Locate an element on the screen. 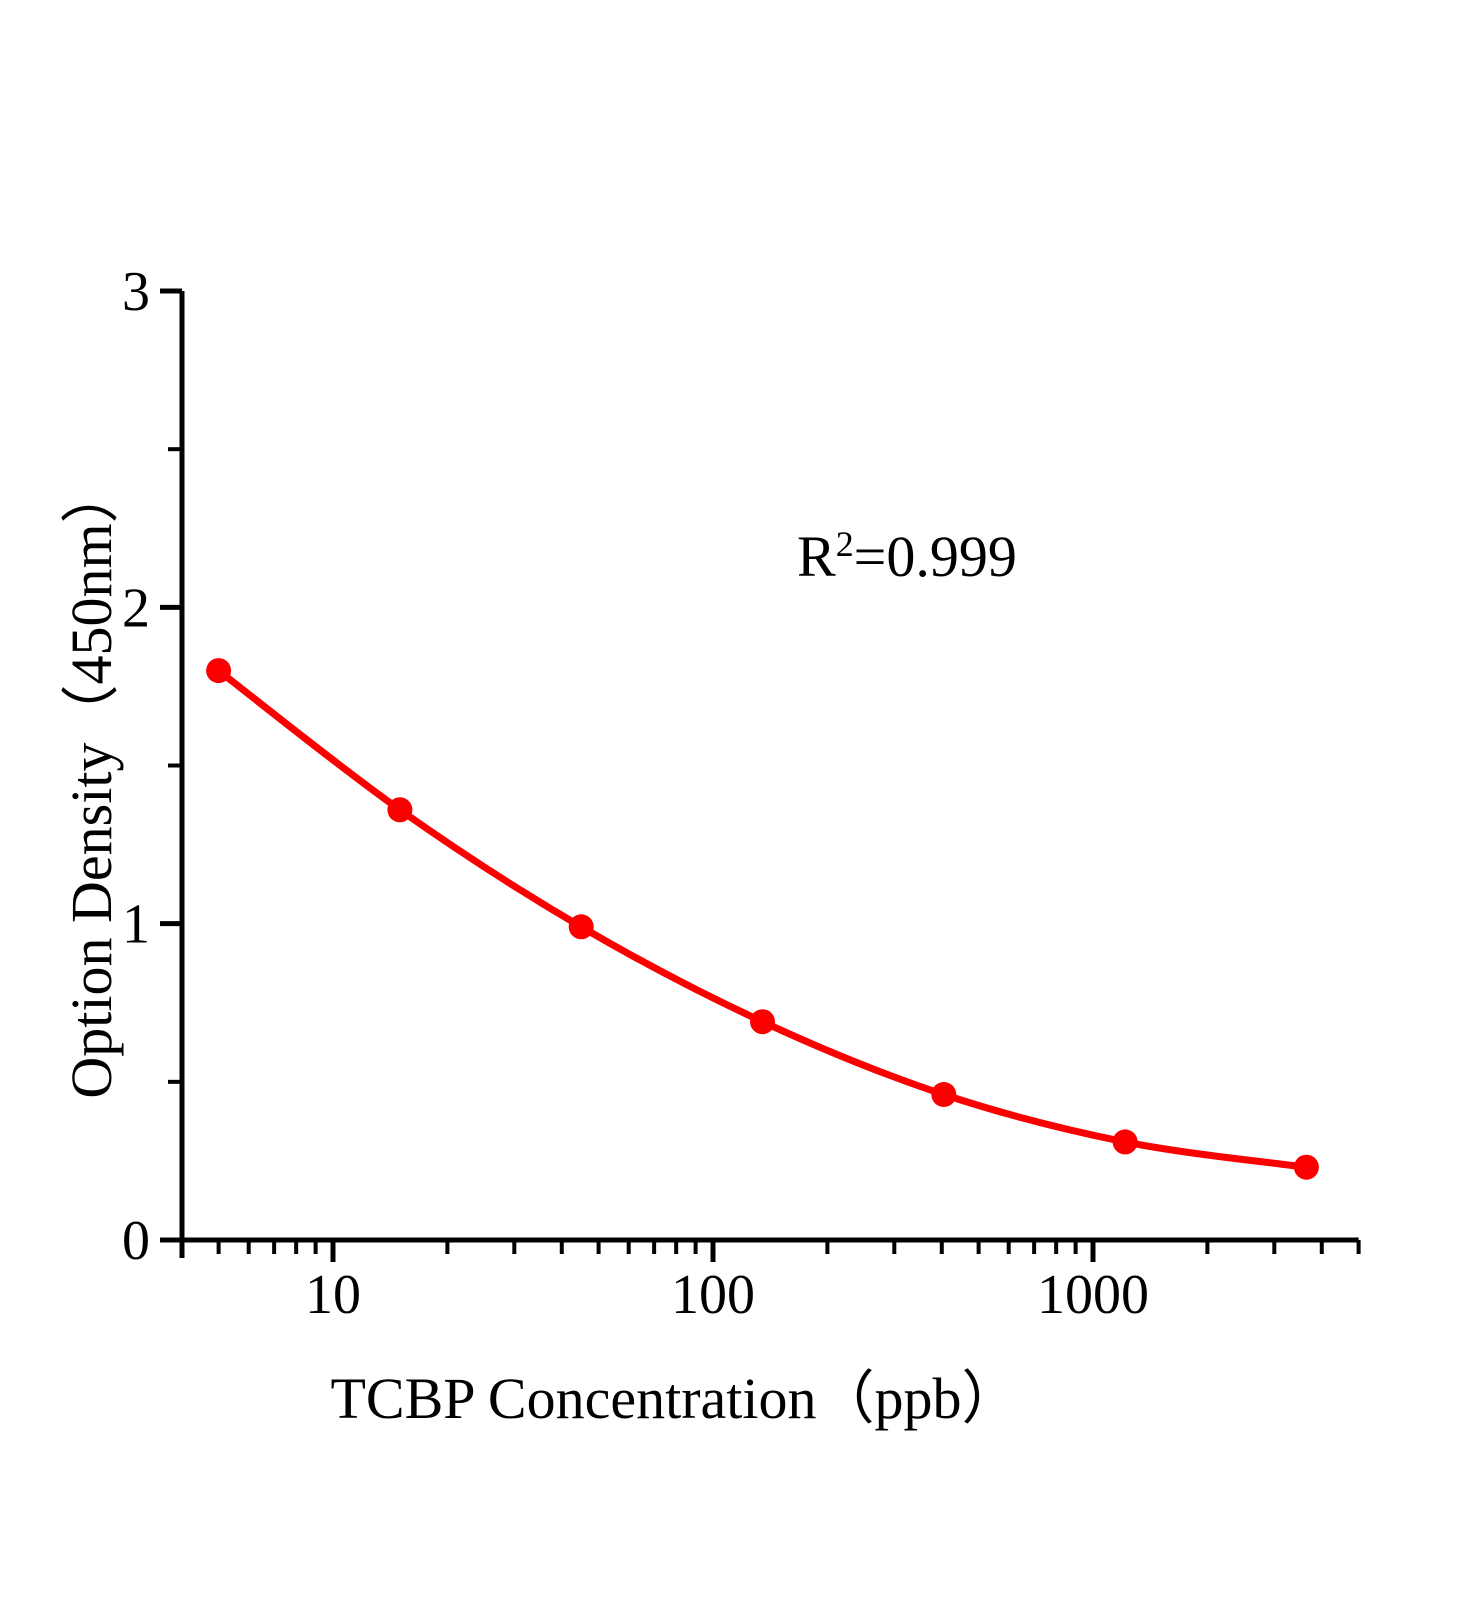  r-squared-exponent: 2 is located at coordinates (844, 544).